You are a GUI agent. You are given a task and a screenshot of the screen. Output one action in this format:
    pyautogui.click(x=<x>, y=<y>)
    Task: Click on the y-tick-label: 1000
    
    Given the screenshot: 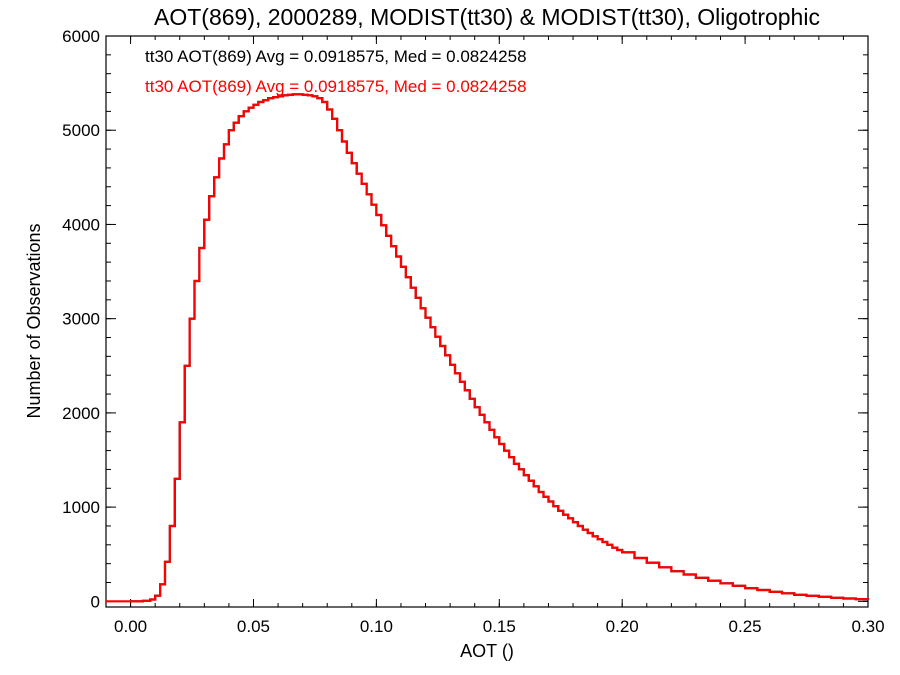 What is the action you would take?
    pyautogui.click(x=81, y=507)
    